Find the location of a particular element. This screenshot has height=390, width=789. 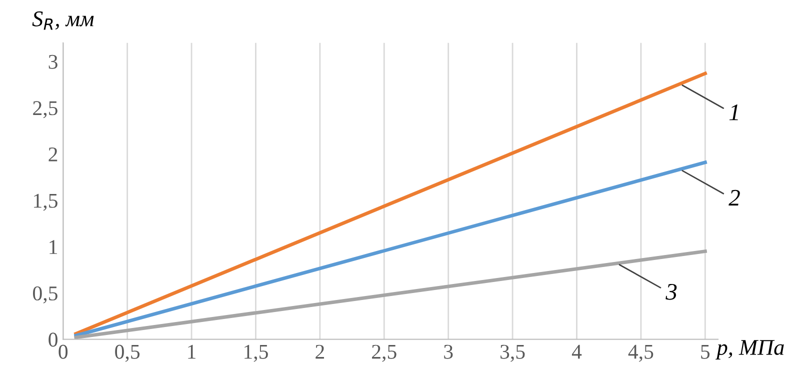

y-tick-label: 2 is located at coordinates (53, 154).